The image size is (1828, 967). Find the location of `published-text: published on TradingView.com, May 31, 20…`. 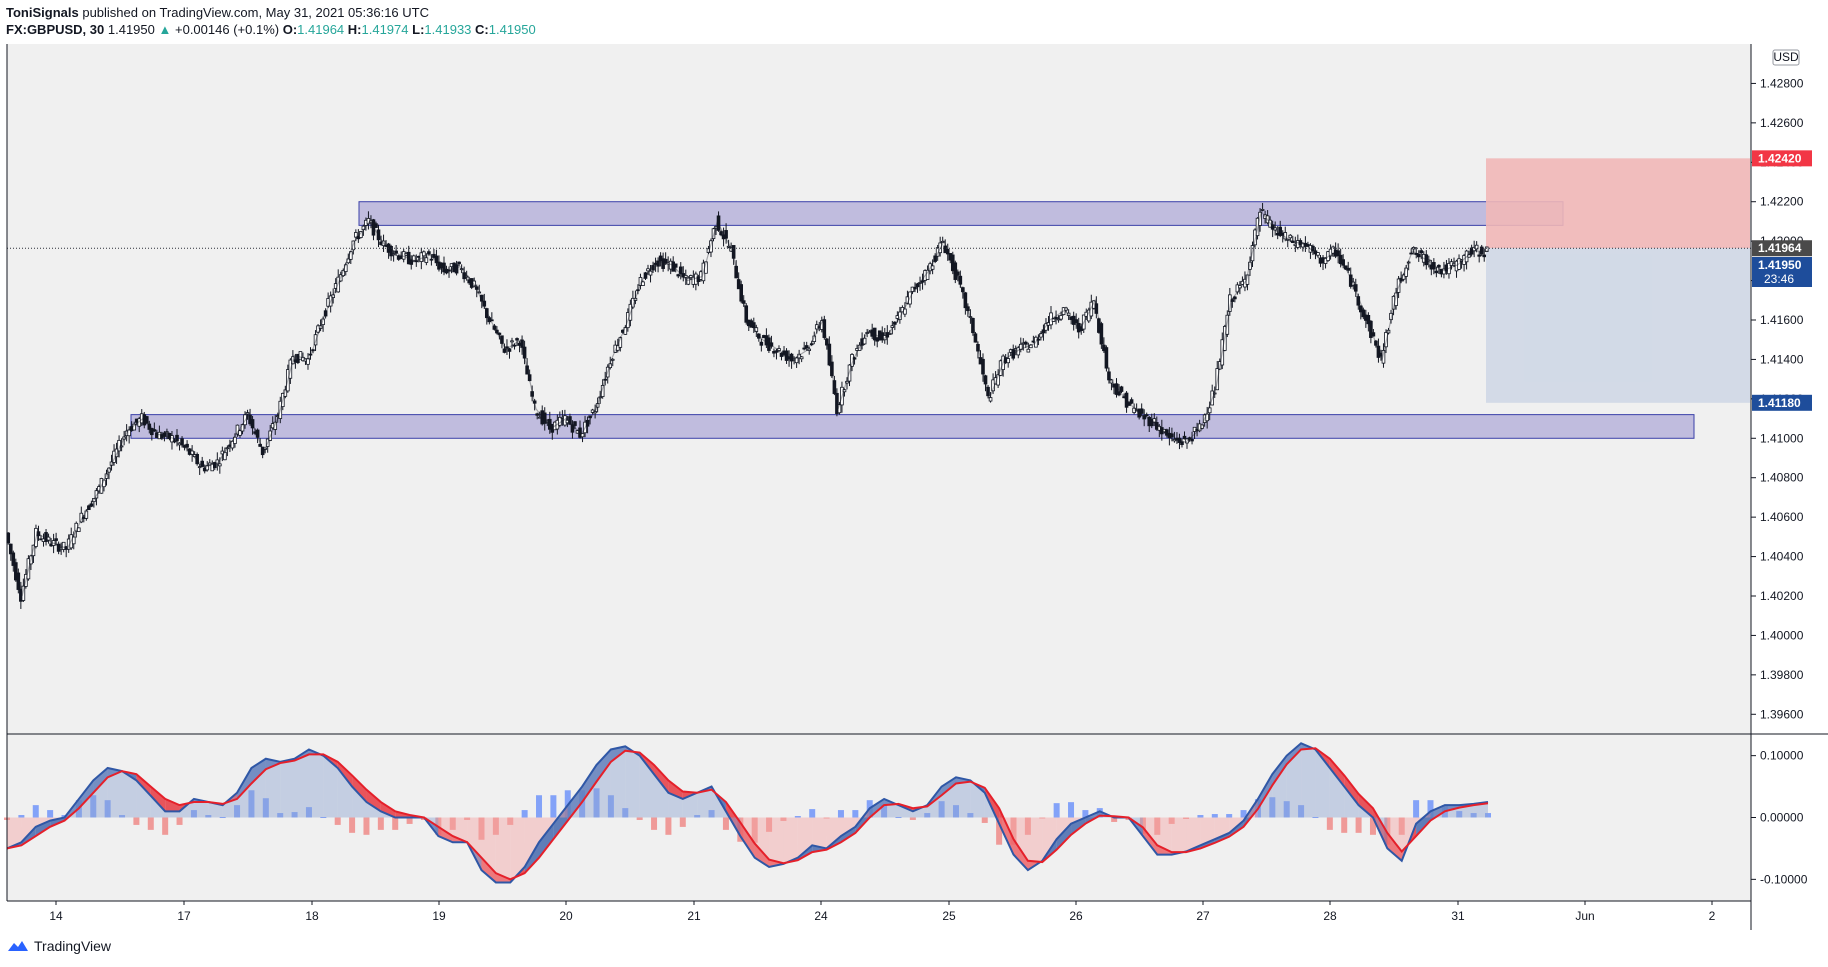

published-text: published on TradingView.com, May 31, 20… is located at coordinates (255, 12).